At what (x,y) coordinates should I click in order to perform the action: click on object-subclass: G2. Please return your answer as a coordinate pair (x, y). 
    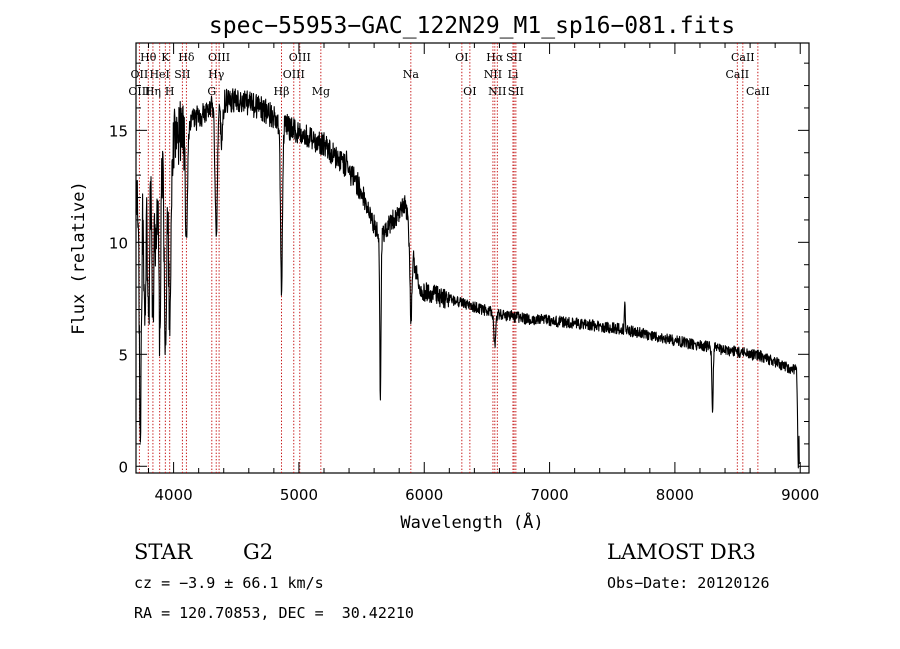
    Looking at the image, I should click on (258, 552).